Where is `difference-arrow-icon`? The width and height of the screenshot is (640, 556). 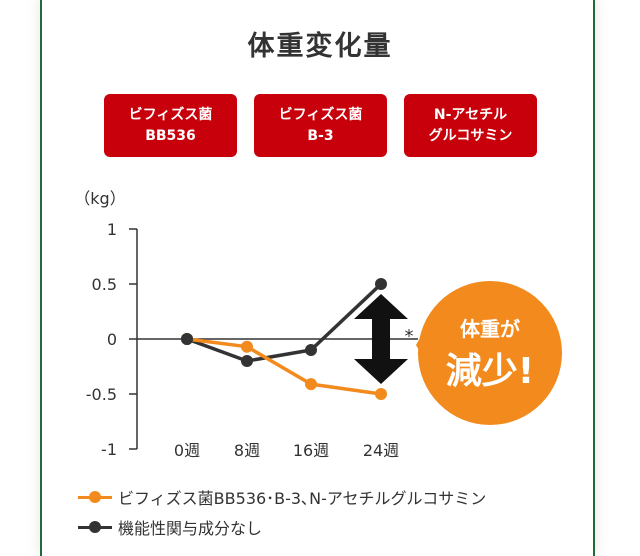
difference-arrow-icon is located at coordinates (381, 339).